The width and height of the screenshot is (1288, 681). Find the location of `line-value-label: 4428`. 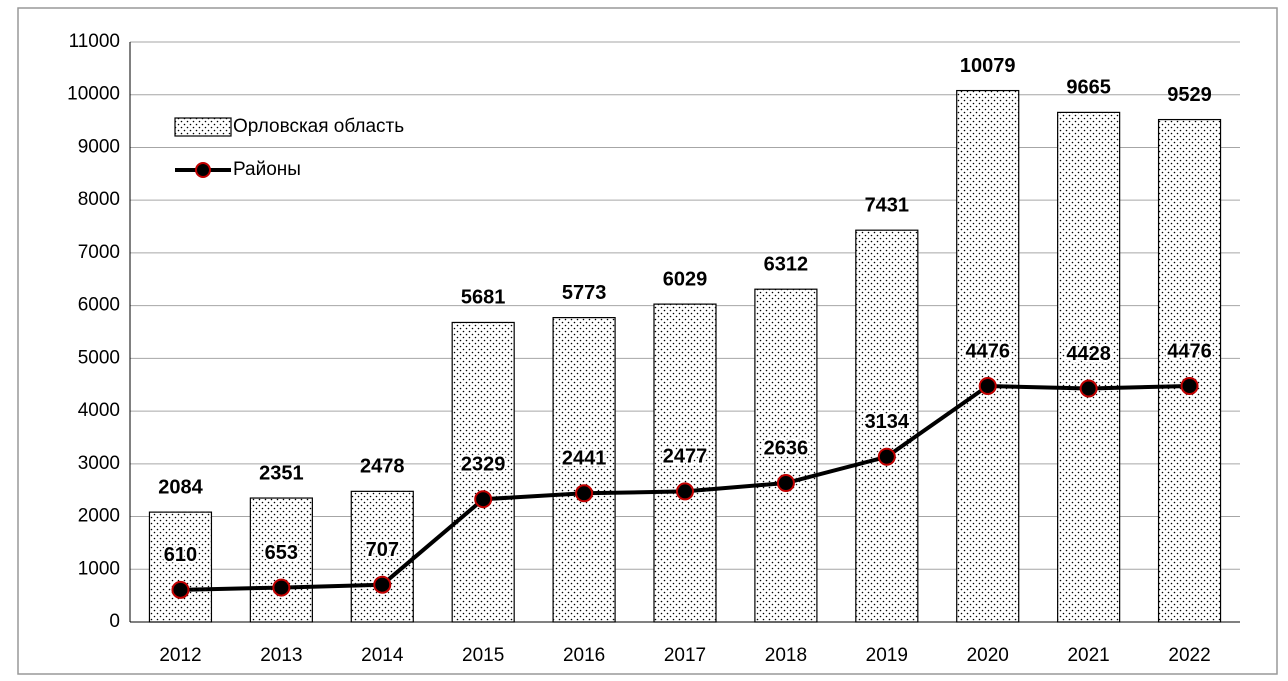

line-value-label: 4428 is located at coordinates (1088, 354).